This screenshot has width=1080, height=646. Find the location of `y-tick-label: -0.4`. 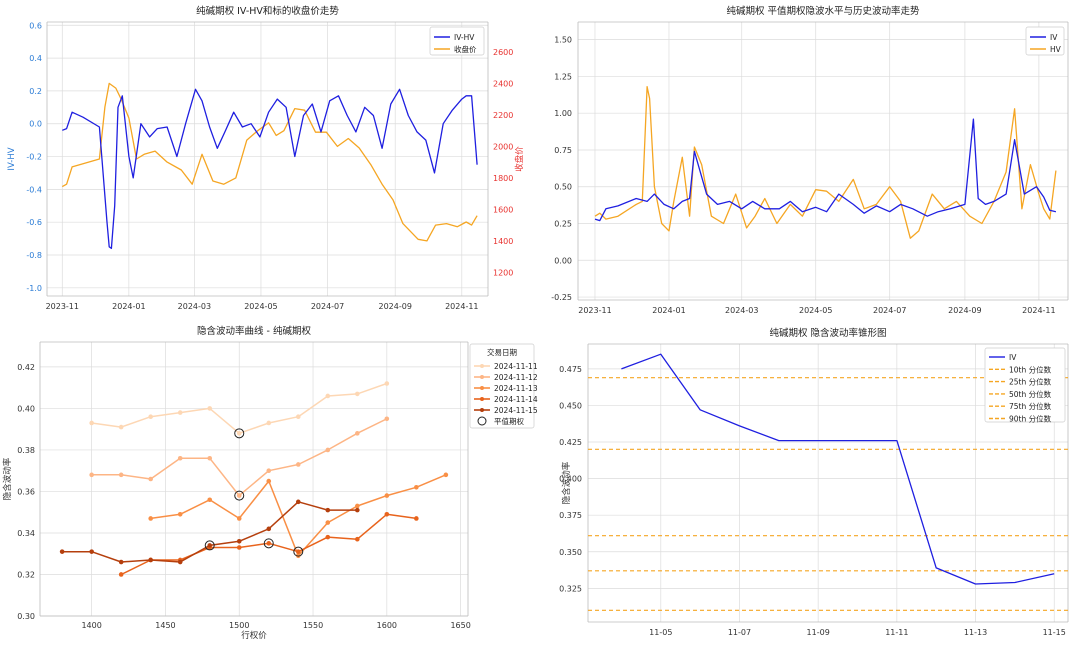

y-tick-label: -0.4 is located at coordinates (34, 189).